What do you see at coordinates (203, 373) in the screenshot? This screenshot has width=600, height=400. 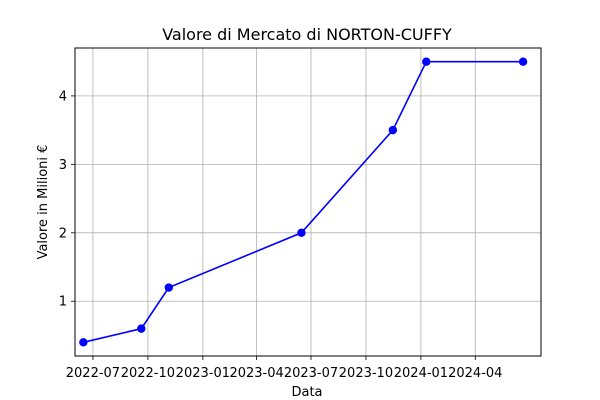 I see `x-tick-label: 2023-01` at bounding box center [203, 373].